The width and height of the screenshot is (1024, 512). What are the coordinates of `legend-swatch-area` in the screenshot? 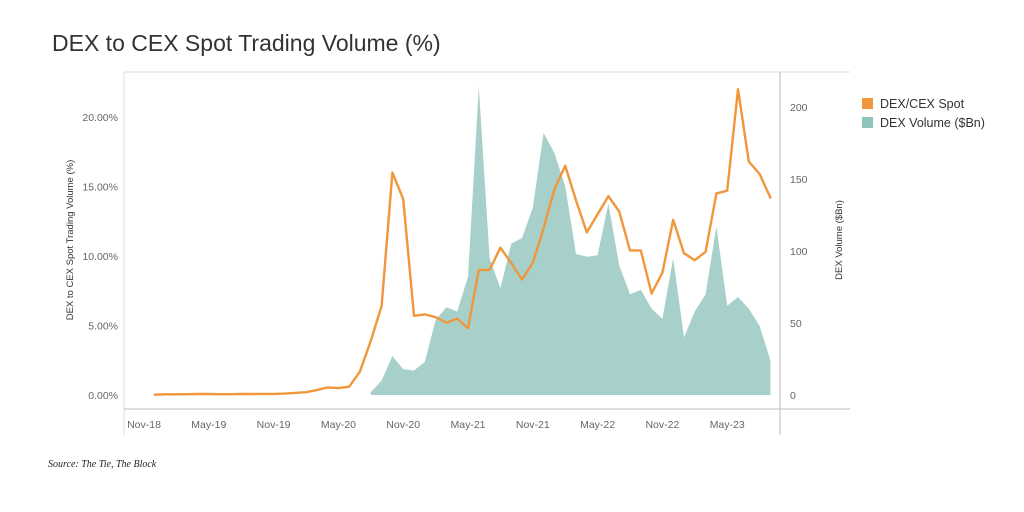 It's located at (867, 122).